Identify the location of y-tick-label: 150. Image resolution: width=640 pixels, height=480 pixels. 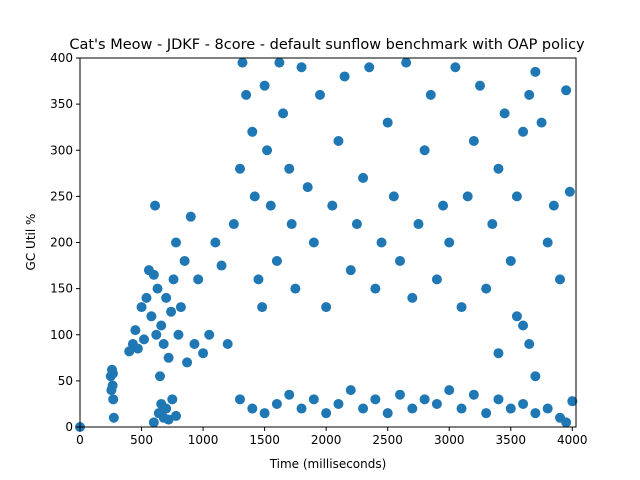
(61, 289).